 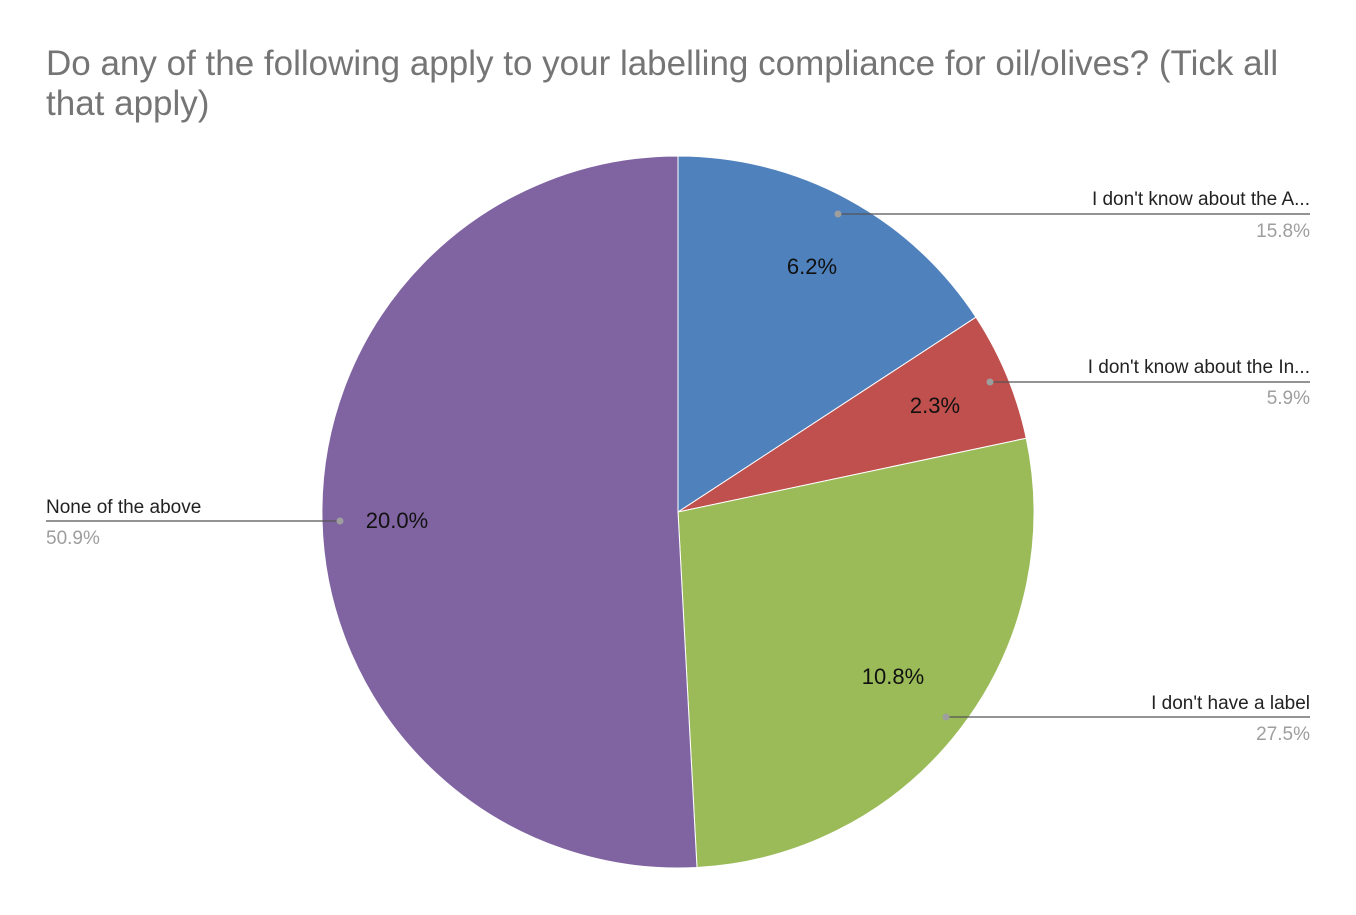 I want to click on callout-label-name: I don't have a label, so click(x=1230, y=703).